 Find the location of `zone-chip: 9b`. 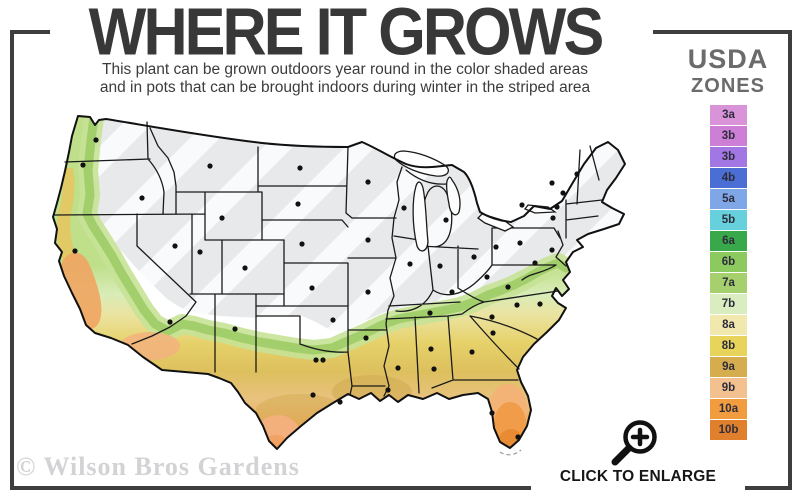

zone-chip: 9b is located at coordinates (728, 388).